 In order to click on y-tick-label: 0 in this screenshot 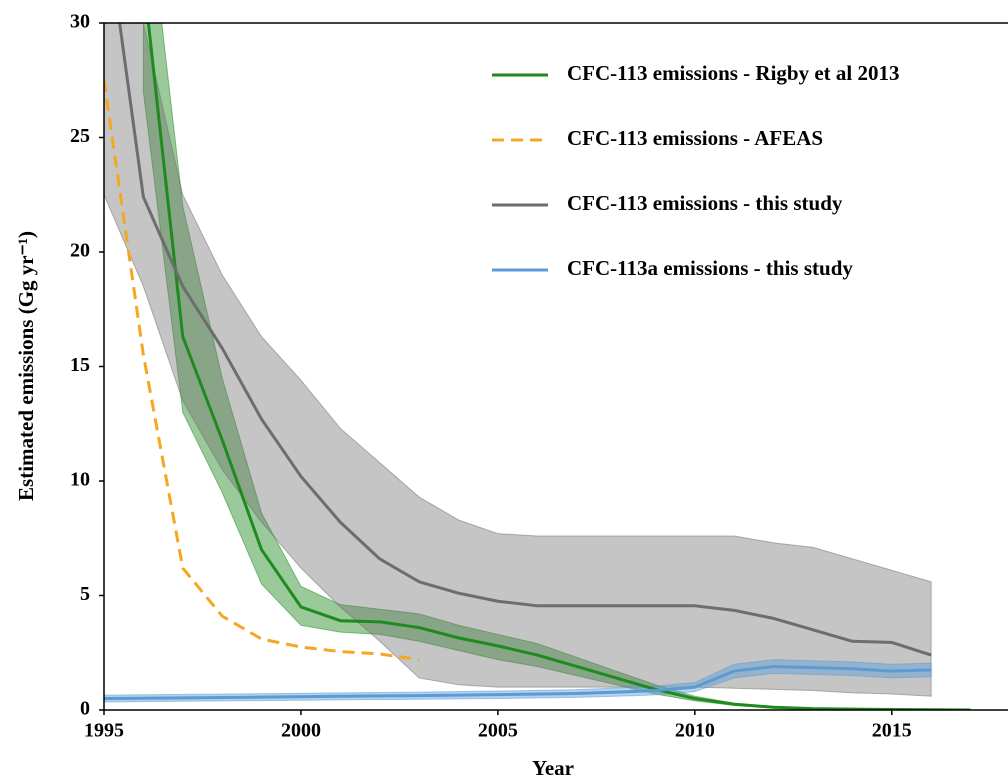, I will do `click(85, 709)`.